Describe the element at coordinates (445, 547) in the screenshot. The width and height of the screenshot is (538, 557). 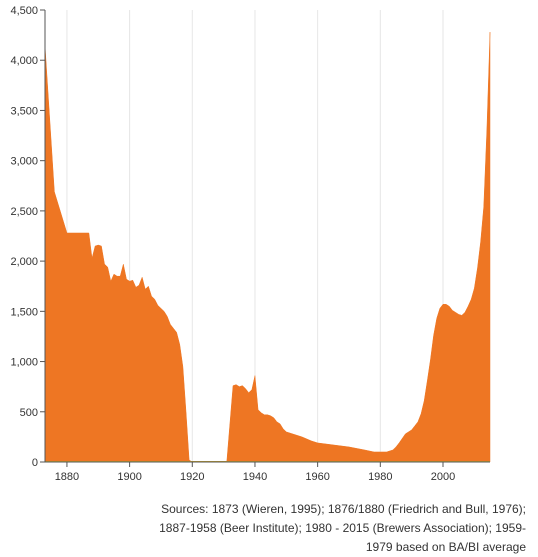
I see `source-note-line-3: 1979 based on BA/BI average` at that location.